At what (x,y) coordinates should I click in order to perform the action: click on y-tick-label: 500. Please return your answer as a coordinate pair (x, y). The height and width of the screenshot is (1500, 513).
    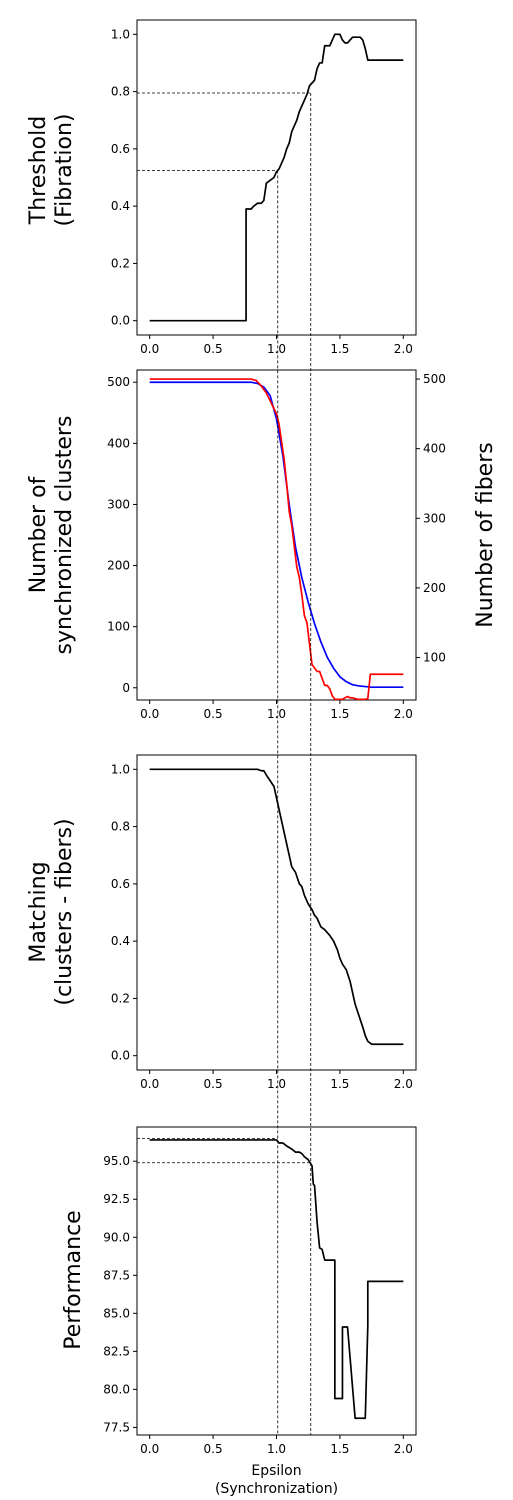
    Looking at the image, I should click on (118, 382).